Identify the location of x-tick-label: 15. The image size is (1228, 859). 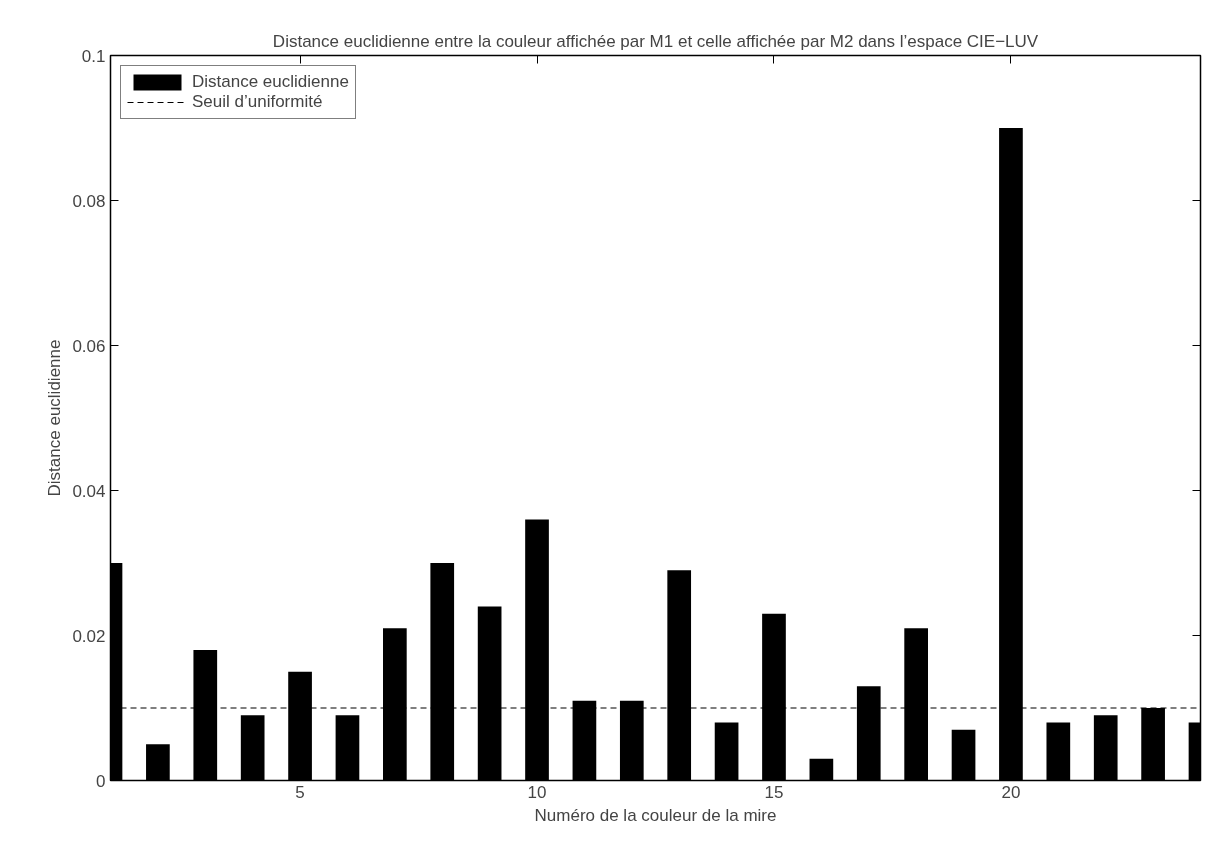
(774, 792).